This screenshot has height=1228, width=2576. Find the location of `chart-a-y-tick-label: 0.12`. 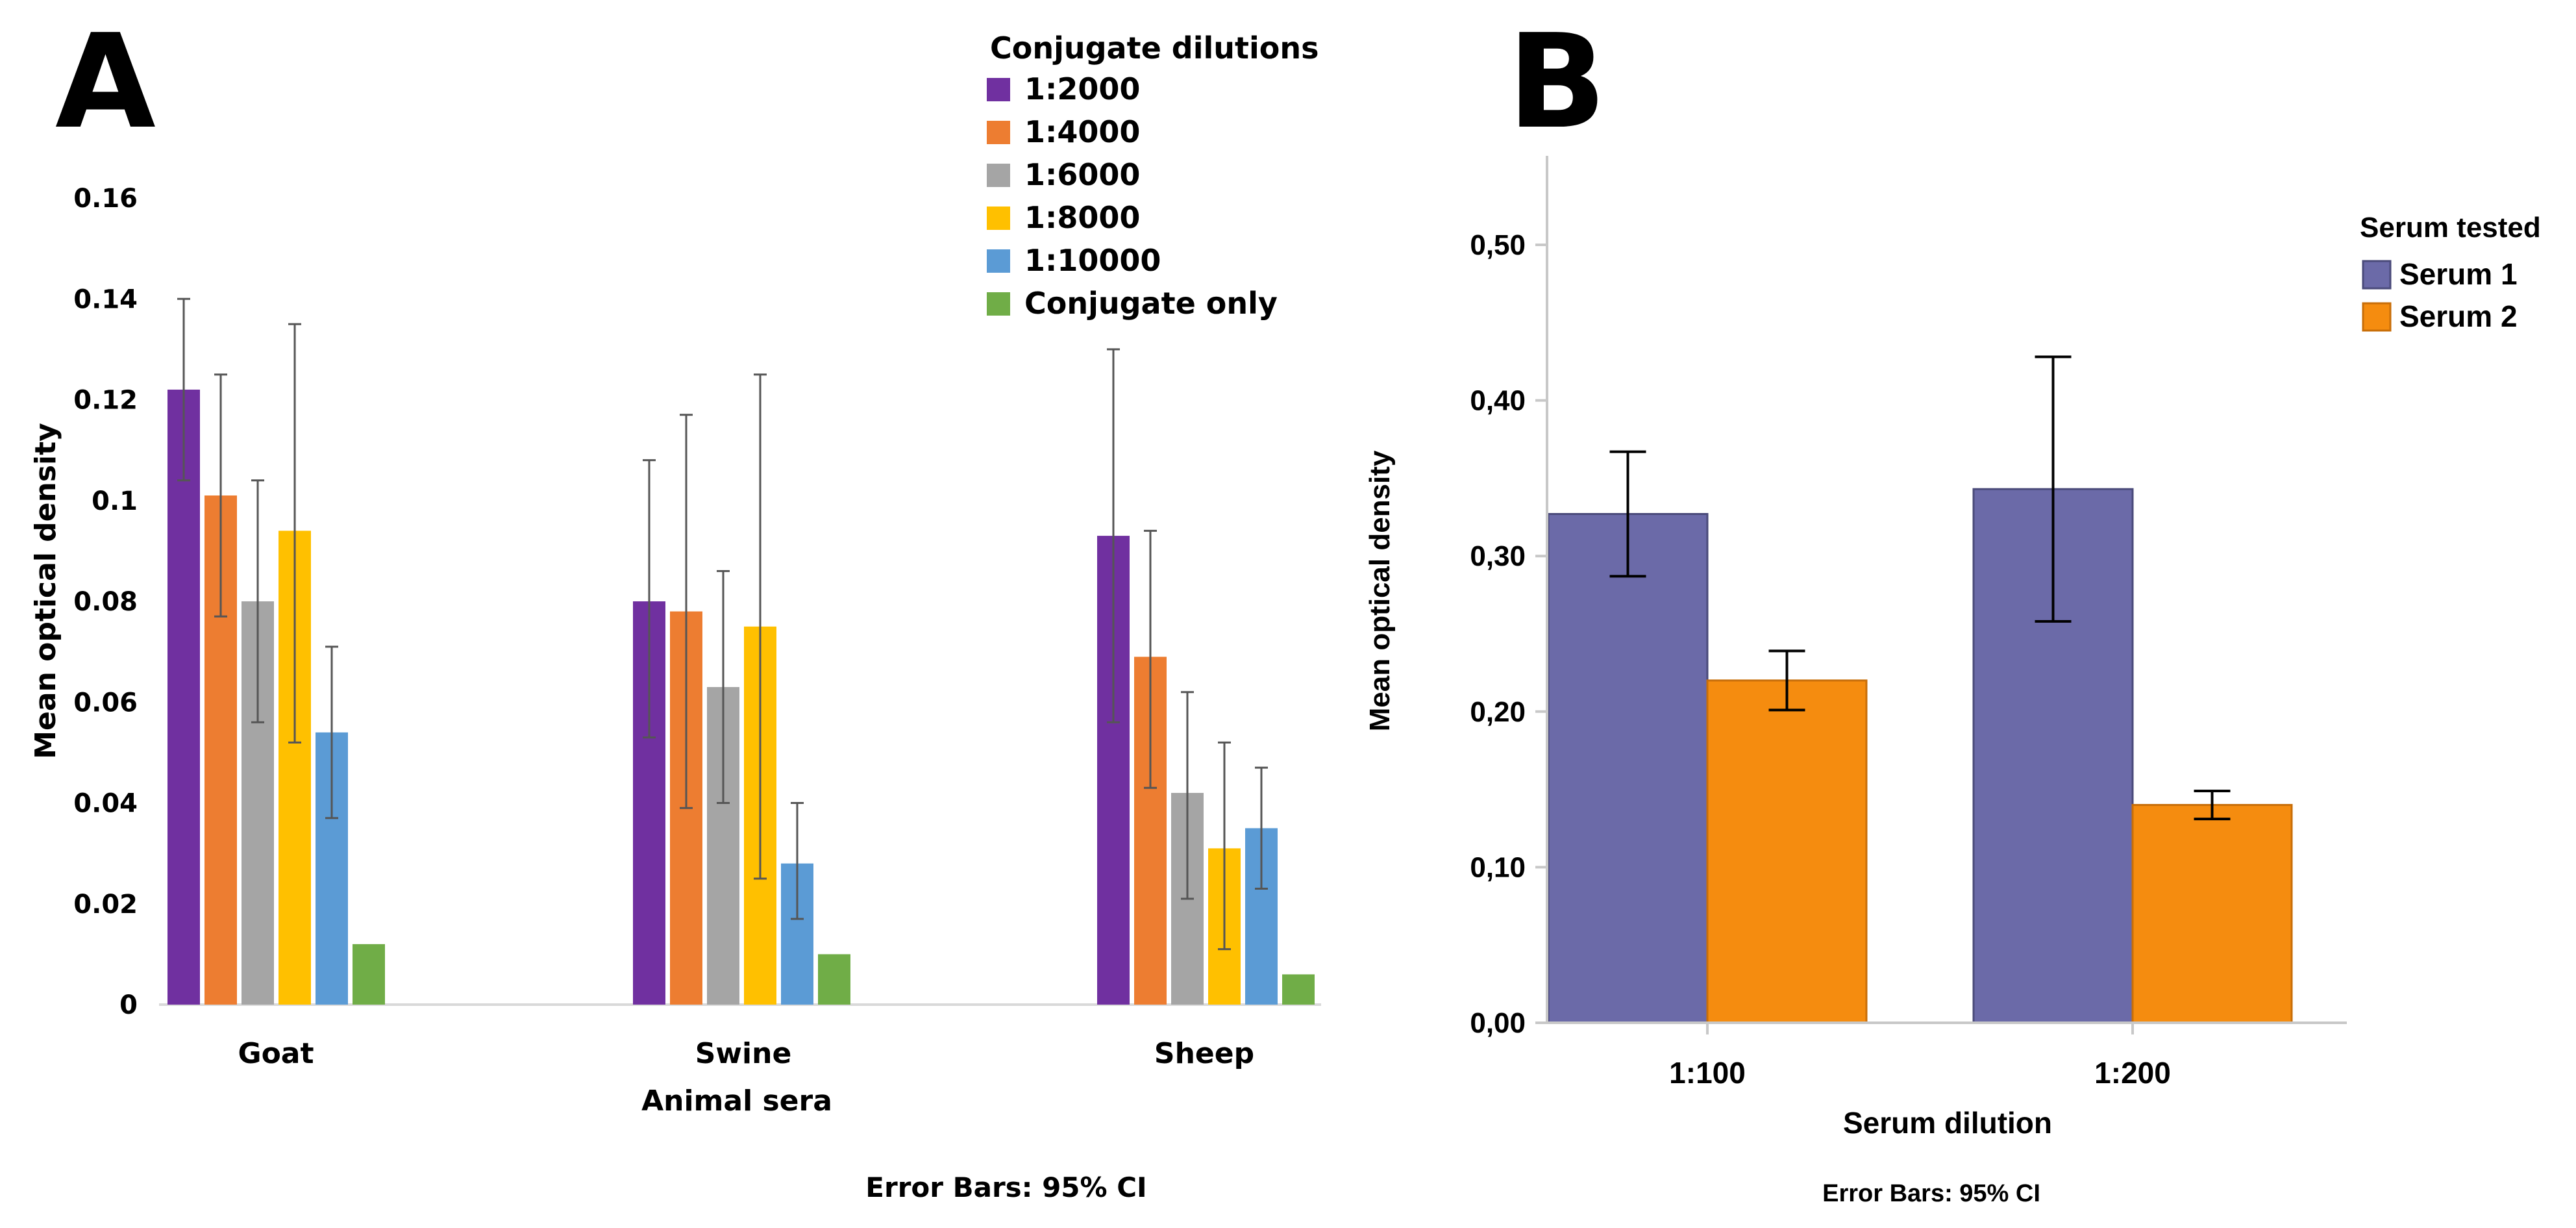

chart-a-y-tick-label: 0.12 is located at coordinates (105, 401).